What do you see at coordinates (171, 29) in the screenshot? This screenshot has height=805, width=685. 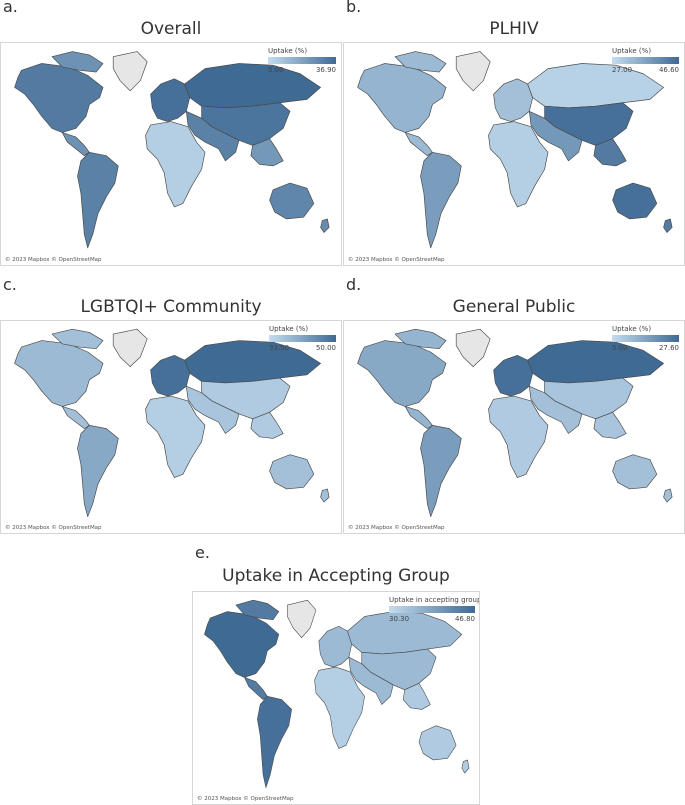 I see `panel-title: Overall` at bounding box center [171, 29].